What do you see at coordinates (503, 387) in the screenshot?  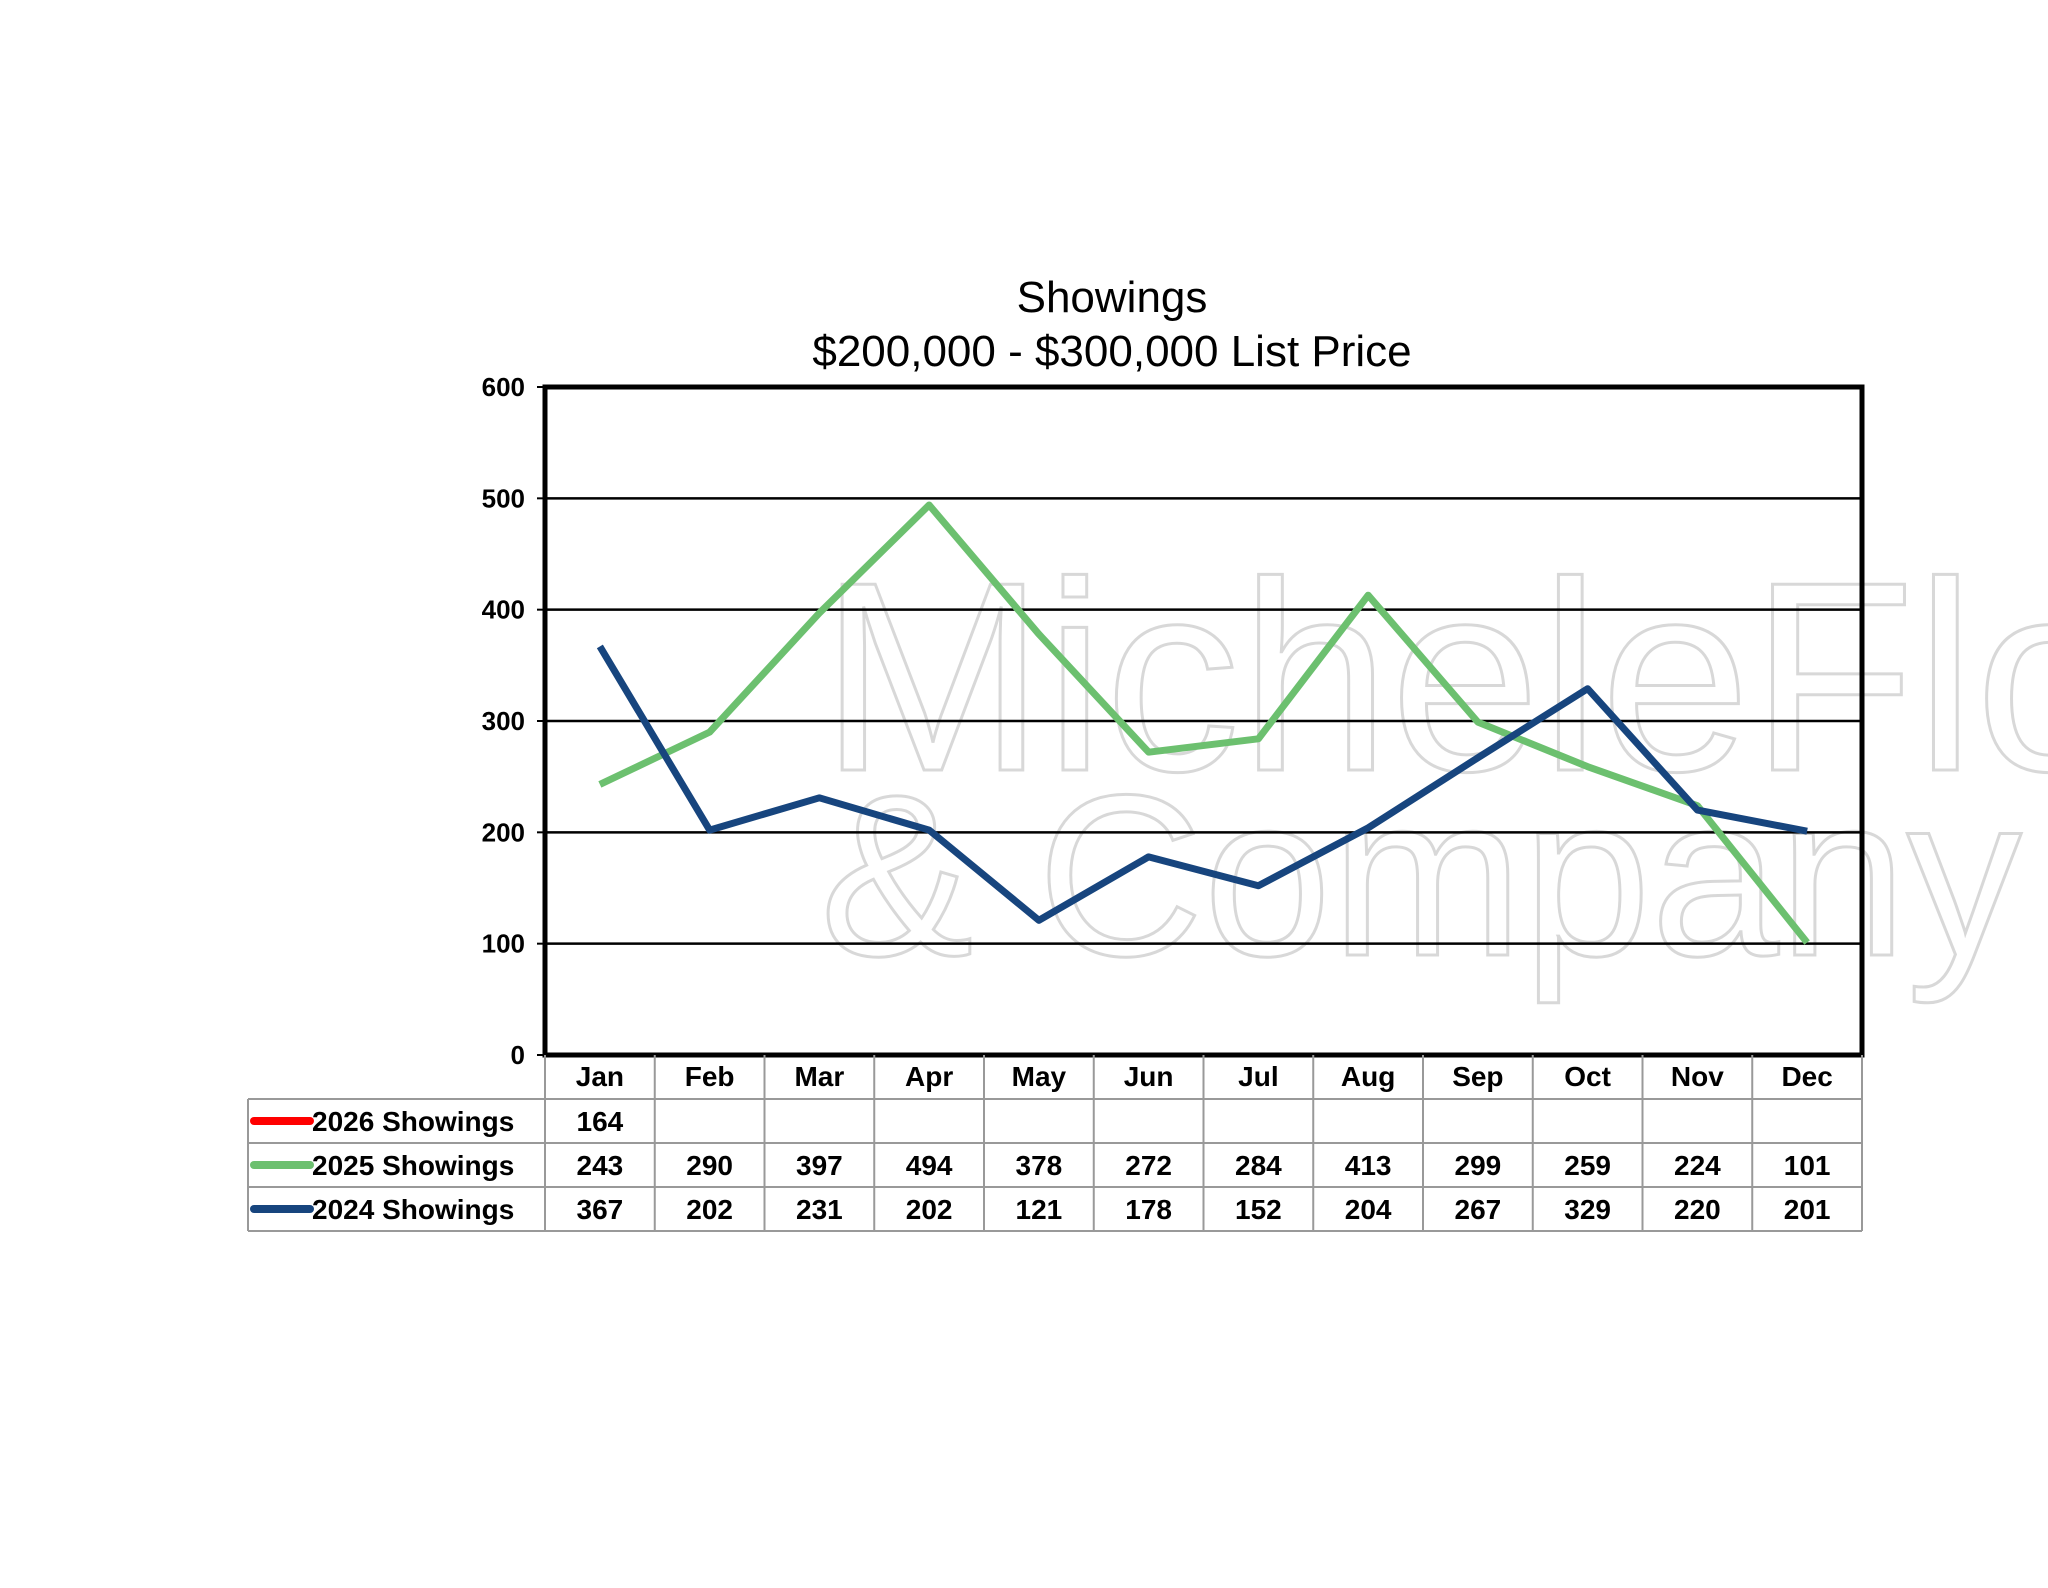 I see `y-tick-label: 600` at bounding box center [503, 387].